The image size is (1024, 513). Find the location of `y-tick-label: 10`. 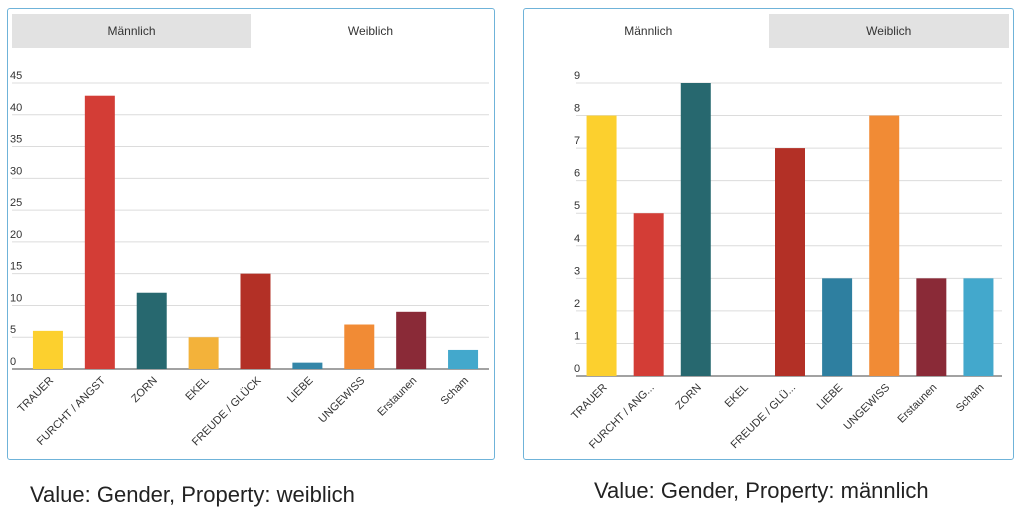

y-tick-label: 10 is located at coordinates (16, 298).